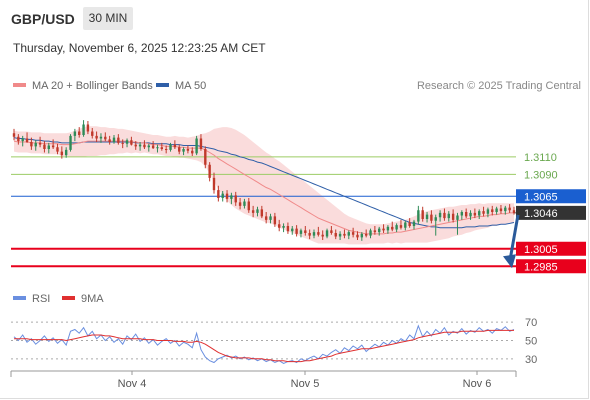 This screenshot has width=590, height=400. I want to click on rsi-ma-line, so click(264, 346).